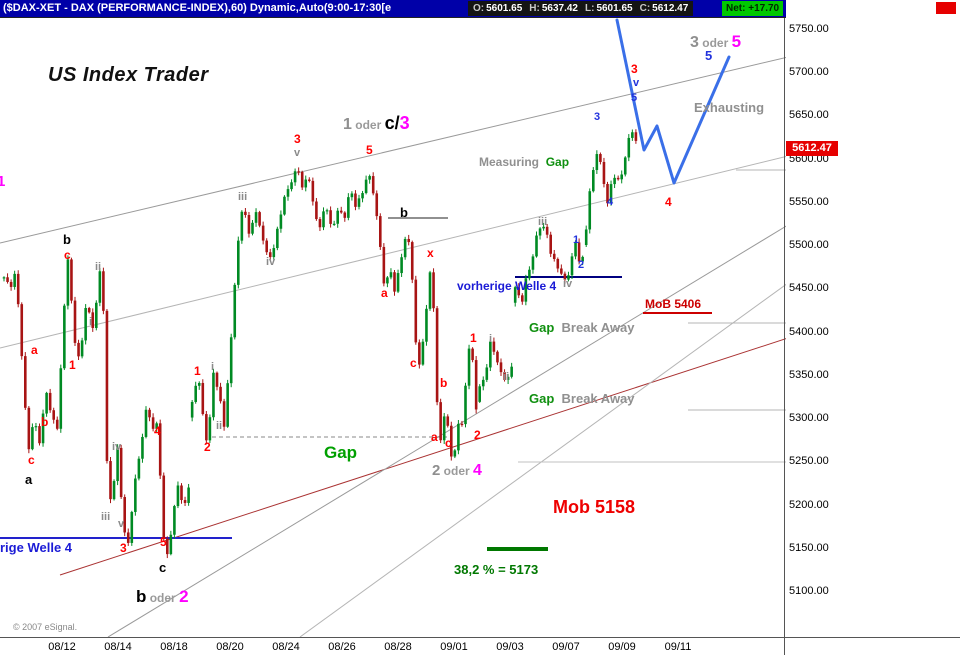 This screenshot has height=655, width=960. What do you see at coordinates (230, 647) in the screenshot?
I see `time-axis-label: 08/20` at bounding box center [230, 647].